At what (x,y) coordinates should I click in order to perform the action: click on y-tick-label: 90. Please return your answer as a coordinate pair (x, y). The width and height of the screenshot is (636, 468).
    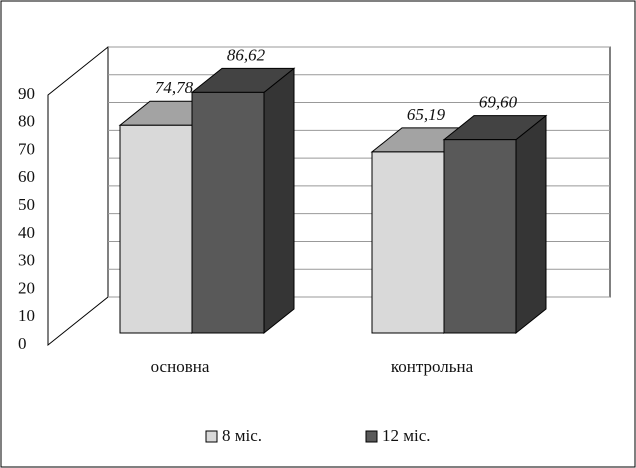
    Looking at the image, I should click on (26, 93).